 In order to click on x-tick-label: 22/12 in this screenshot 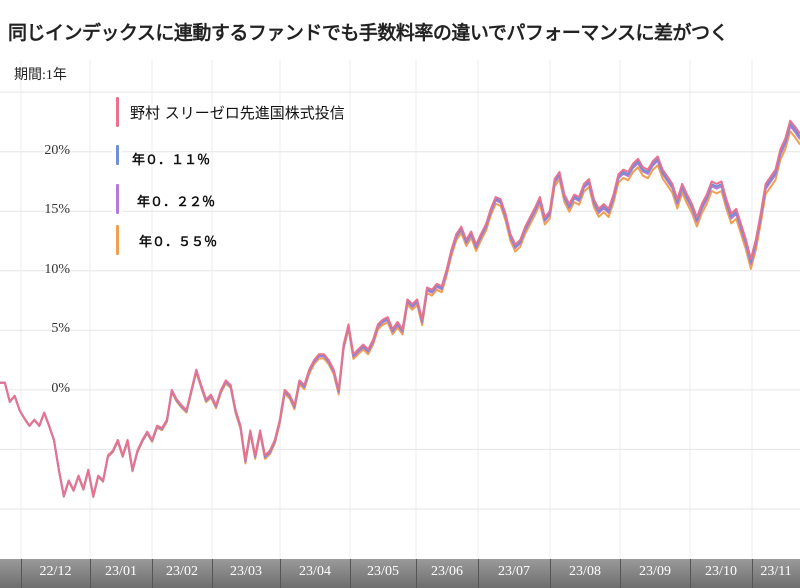, I will do `click(55, 571)`.